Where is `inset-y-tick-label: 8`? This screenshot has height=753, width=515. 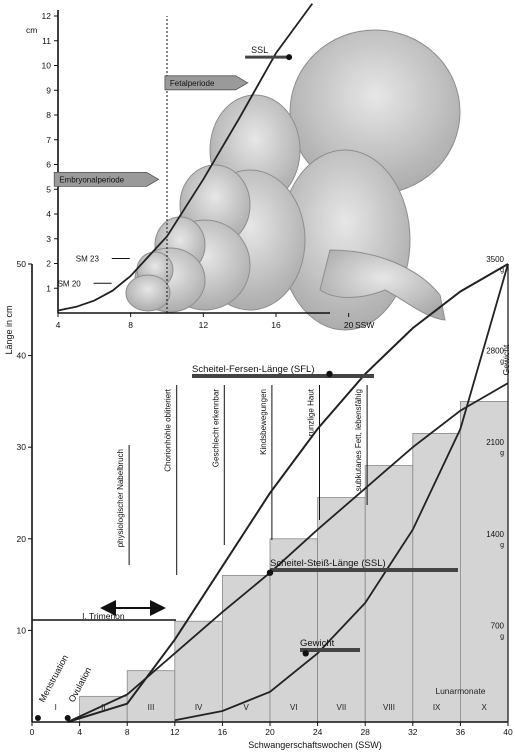
inset-y-tick-label: 8 is located at coordinates (48, 115).